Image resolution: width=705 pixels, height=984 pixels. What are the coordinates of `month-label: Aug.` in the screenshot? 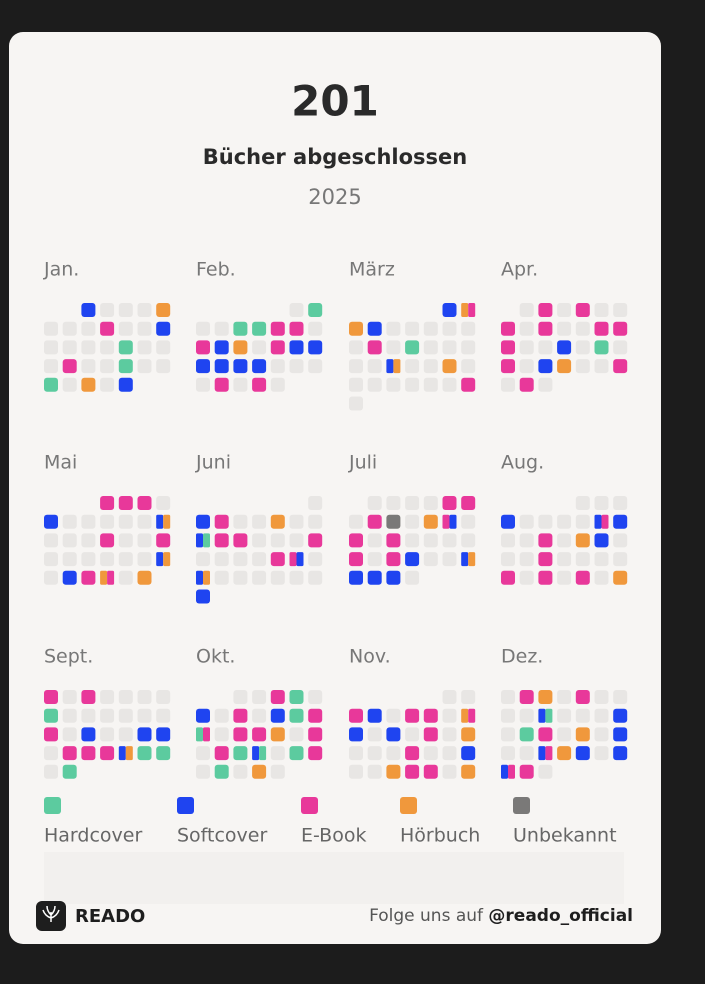 It's located at (522, 463).